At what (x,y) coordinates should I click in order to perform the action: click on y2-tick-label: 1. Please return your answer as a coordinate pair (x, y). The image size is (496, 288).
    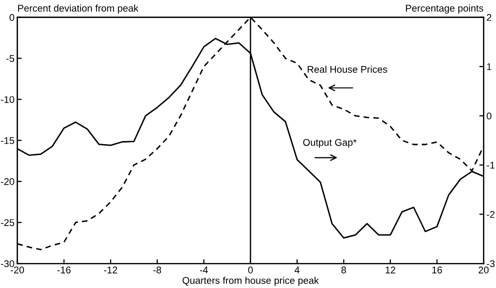
    Looking at the image, I should click on (489, 66).